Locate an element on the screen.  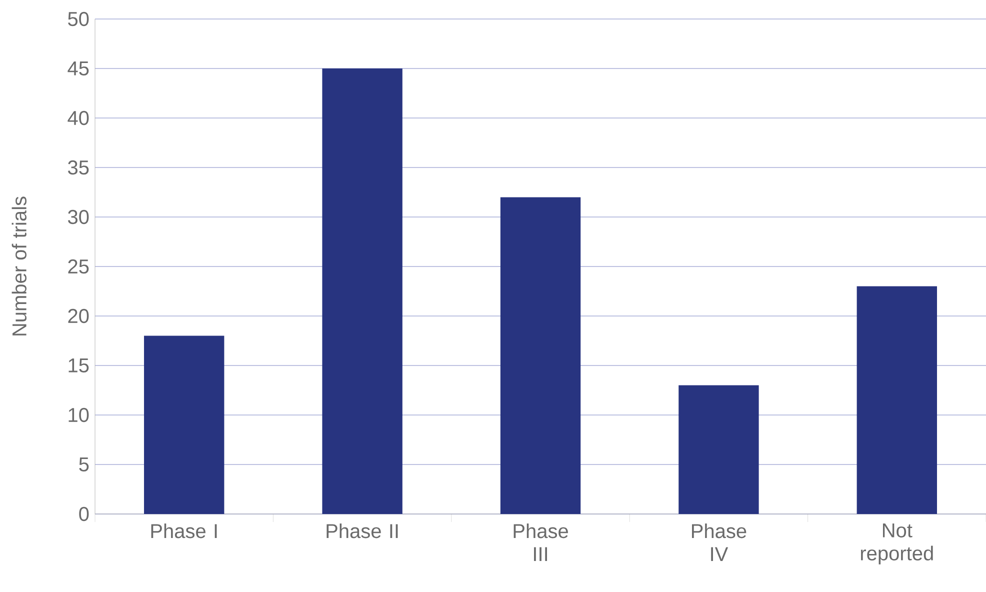
y-tick-label: 0 is located at coordinates (84, 514).